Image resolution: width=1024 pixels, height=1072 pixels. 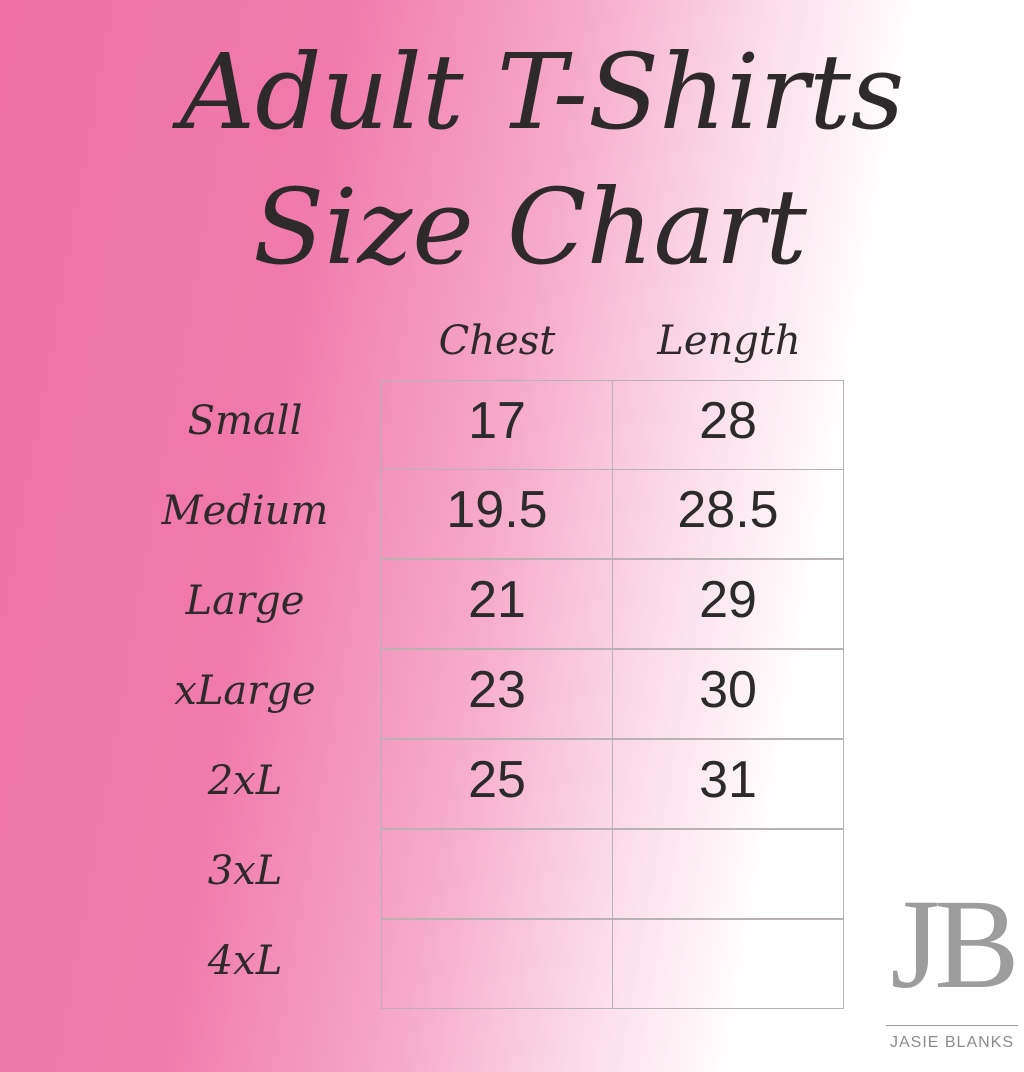 I want to click on row-label: 4xL, so click(x=245, y=961).